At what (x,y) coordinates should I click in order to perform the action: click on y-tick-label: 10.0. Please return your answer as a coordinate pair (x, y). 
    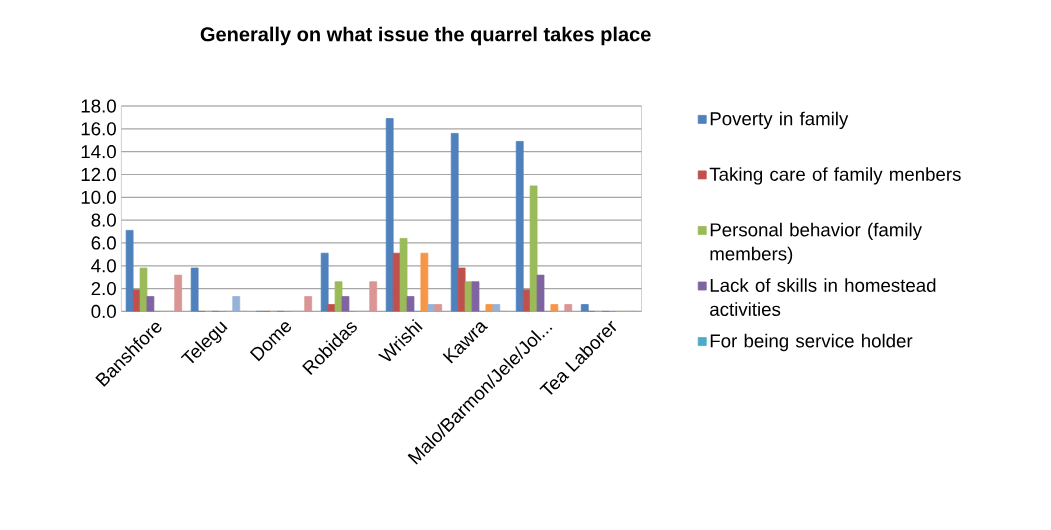
    Looking at the image, I should click on (98, 197).